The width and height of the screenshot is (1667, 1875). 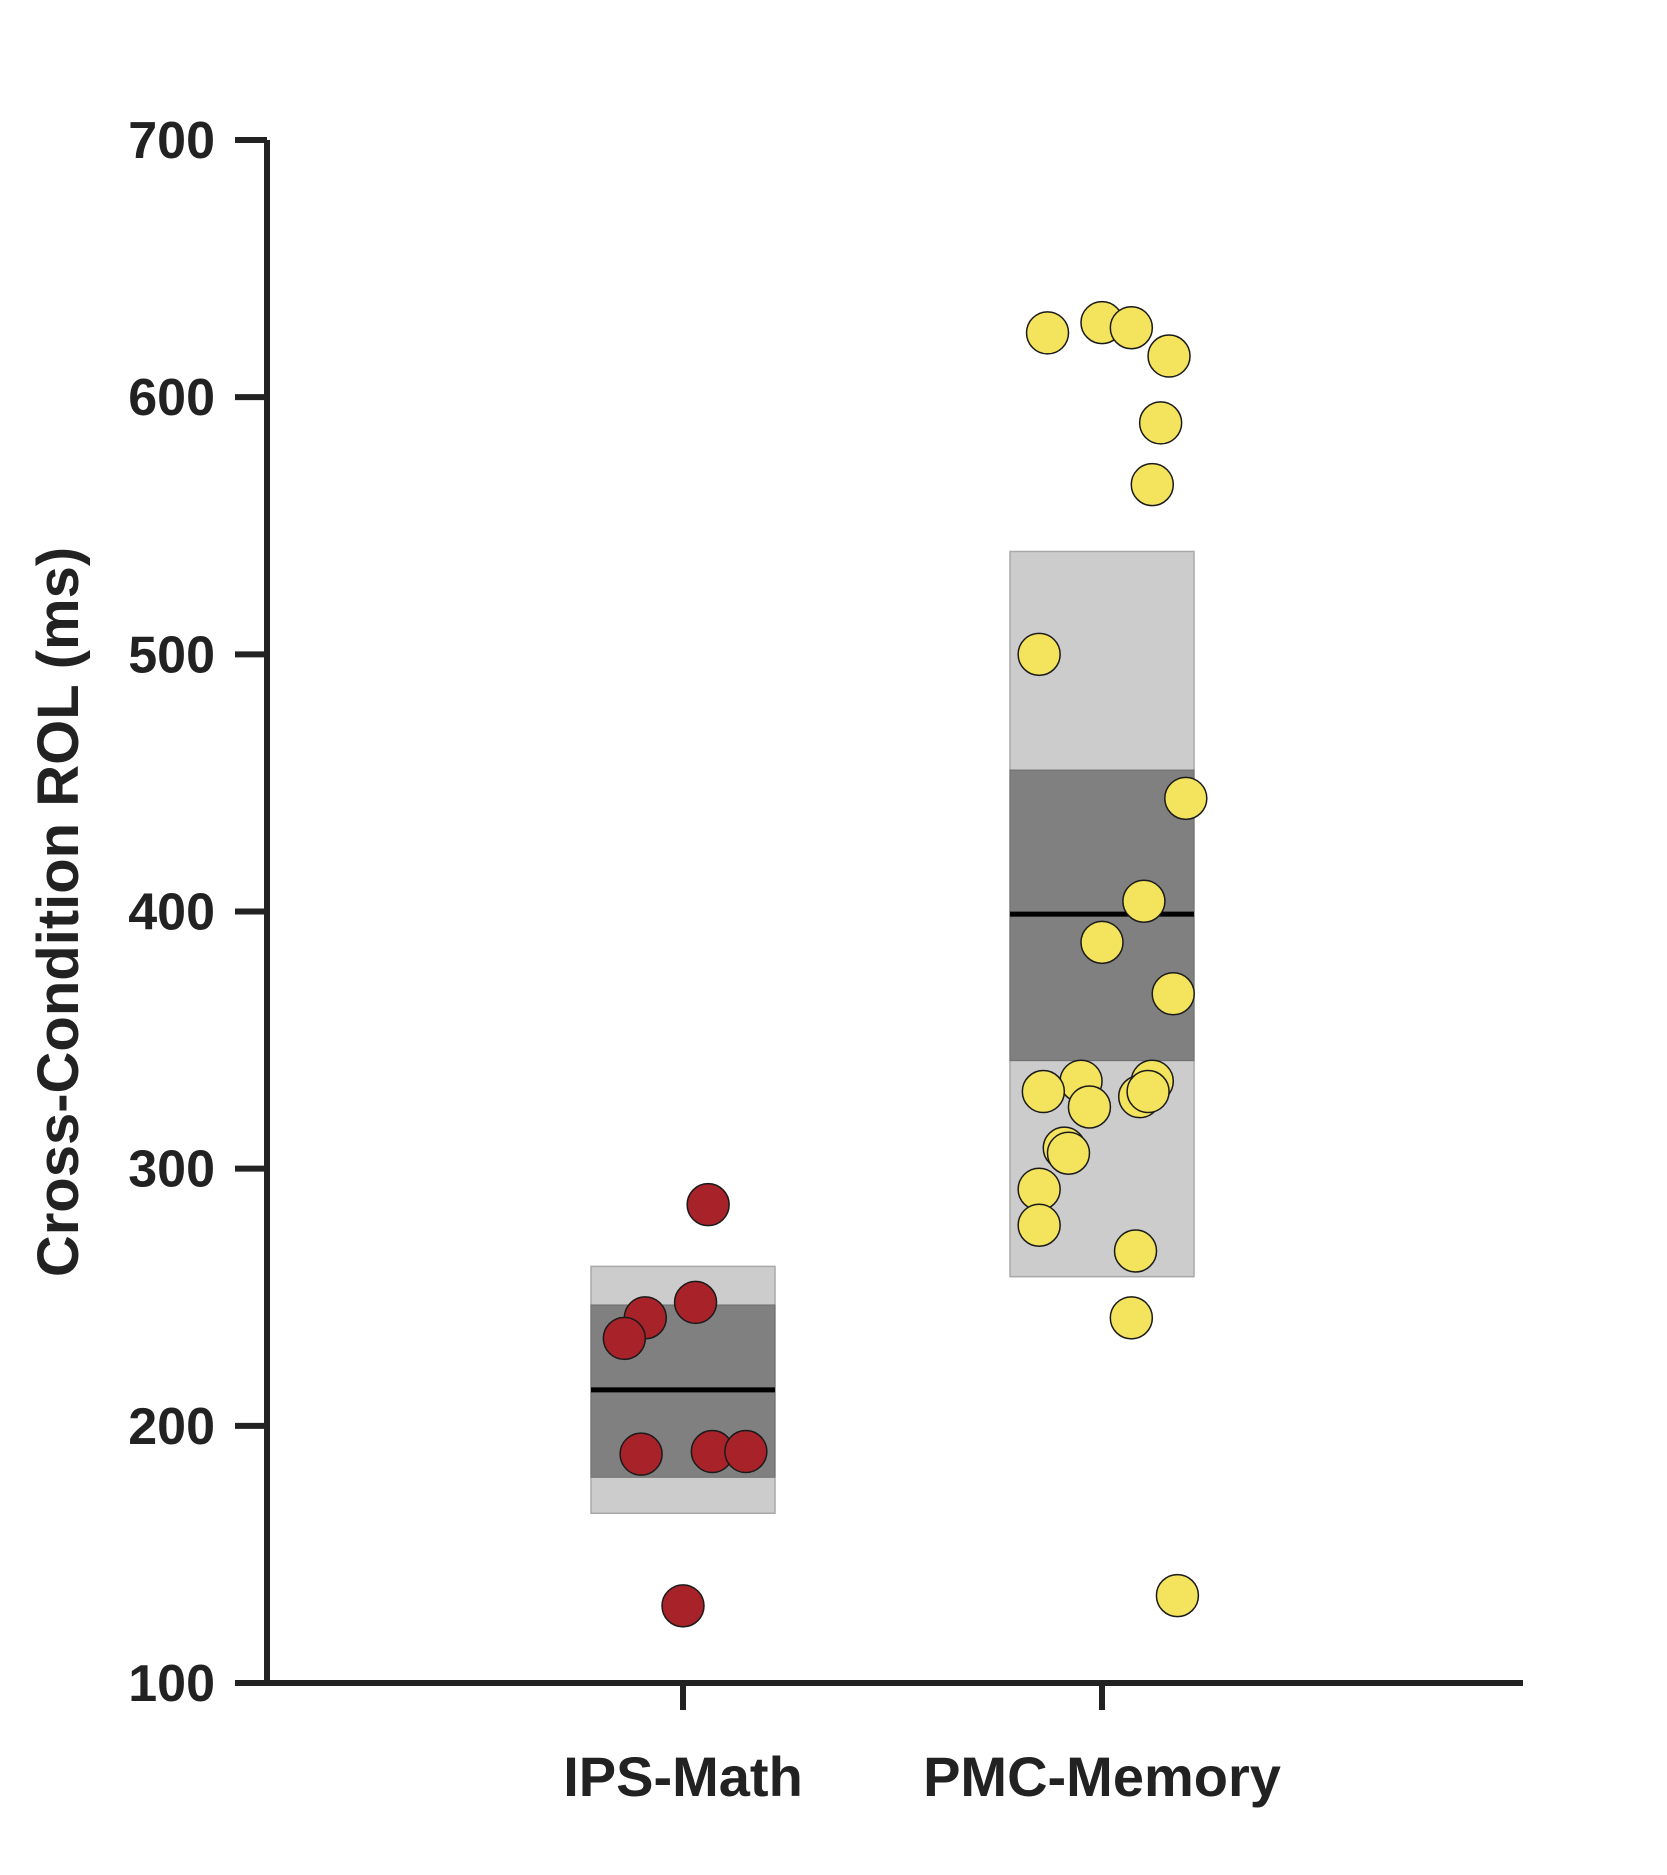 What do you see at coordinates (683, 1776) in the screenshot?
I see `x-tick-label-ips-math: IPS-Math` at bounding box center [683, 1776].